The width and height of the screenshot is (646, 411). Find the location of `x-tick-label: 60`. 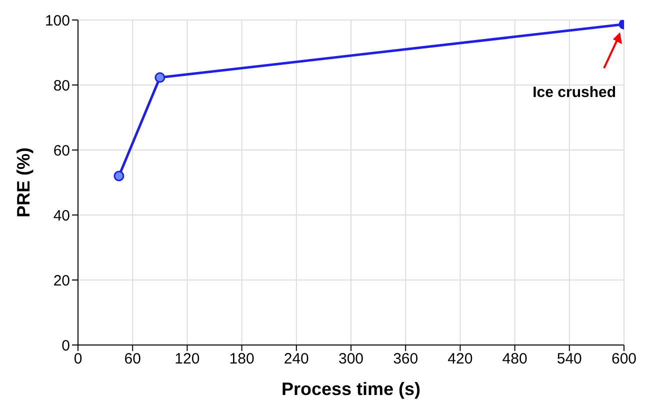

x-tick-label: 60 is located at coordinates (132, 359).